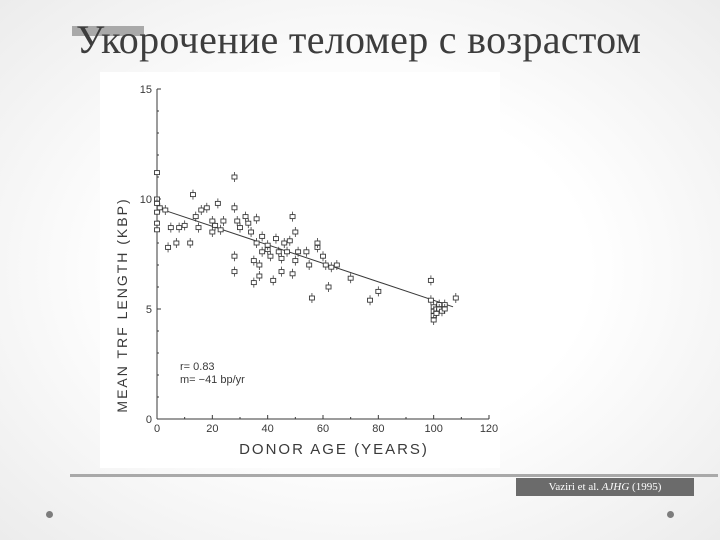 The image size is (720, 540). I want to click on x-tick-label: 40, so click(268, 429).